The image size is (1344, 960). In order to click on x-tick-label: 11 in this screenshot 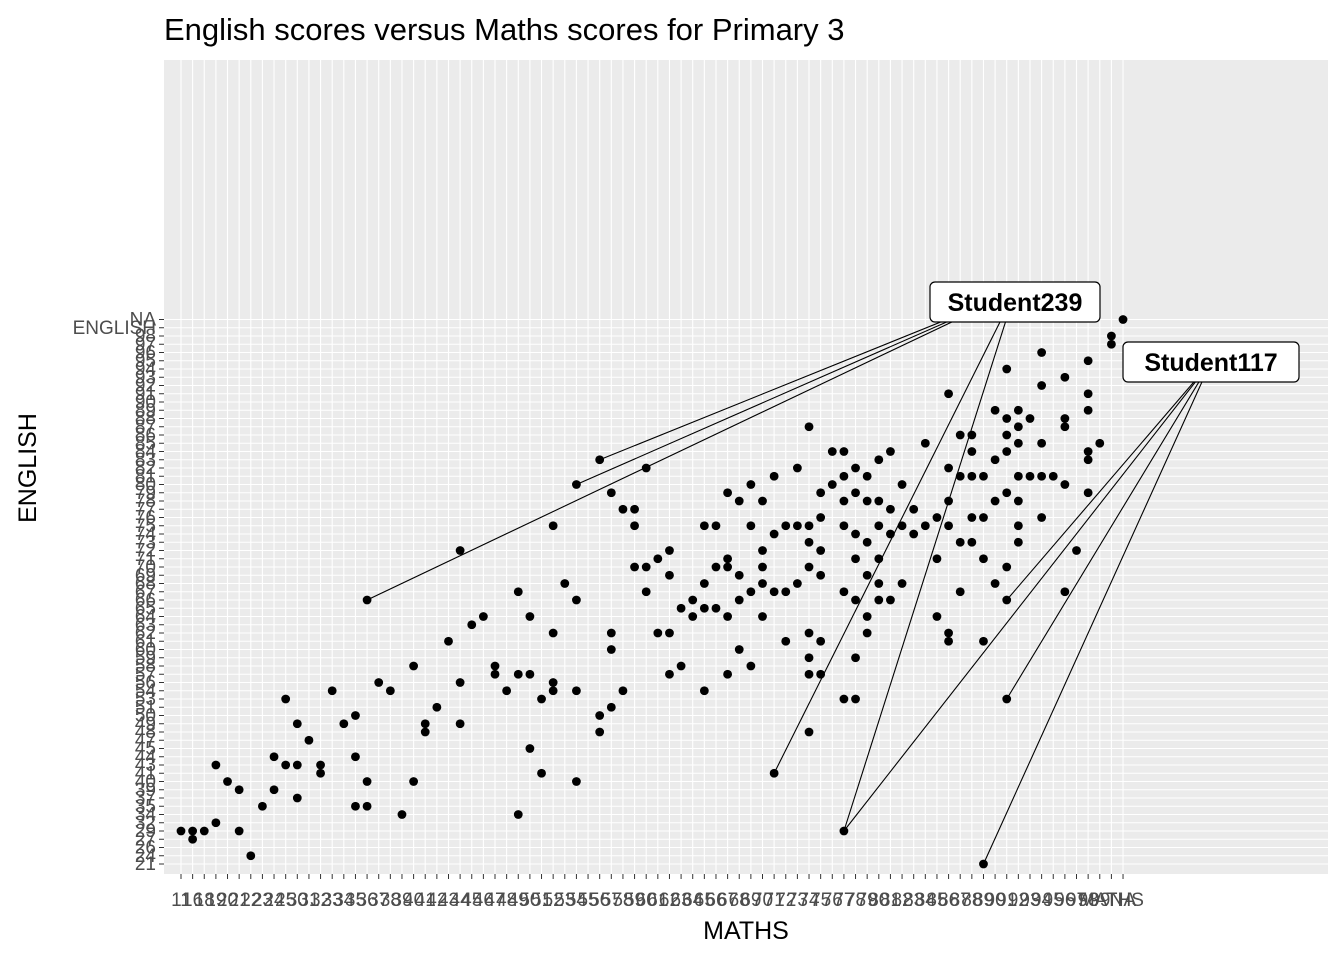, I will do `click(181, 900)`.